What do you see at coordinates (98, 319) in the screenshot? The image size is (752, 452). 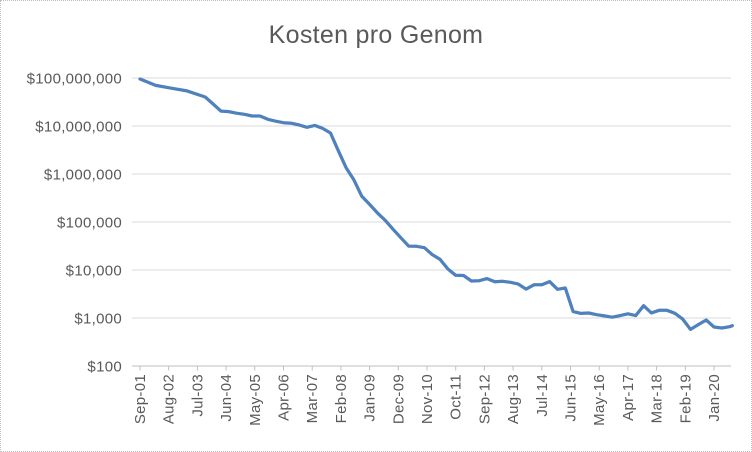 I see `y-axis-tick-label: $1,000` at bounding box center [98, 319].